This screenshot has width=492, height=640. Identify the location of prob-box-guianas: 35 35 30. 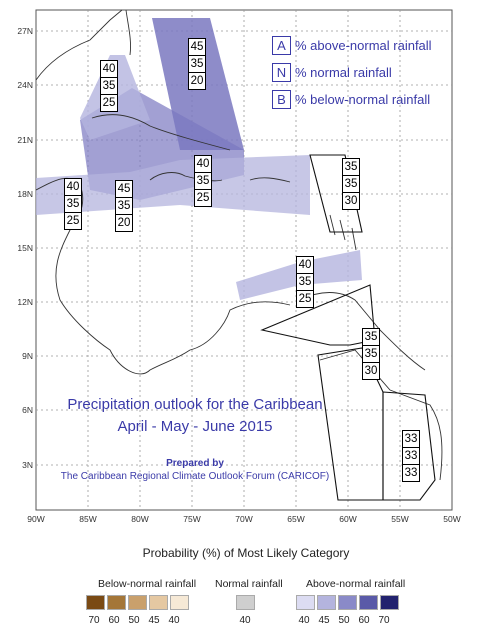
(371, 354).